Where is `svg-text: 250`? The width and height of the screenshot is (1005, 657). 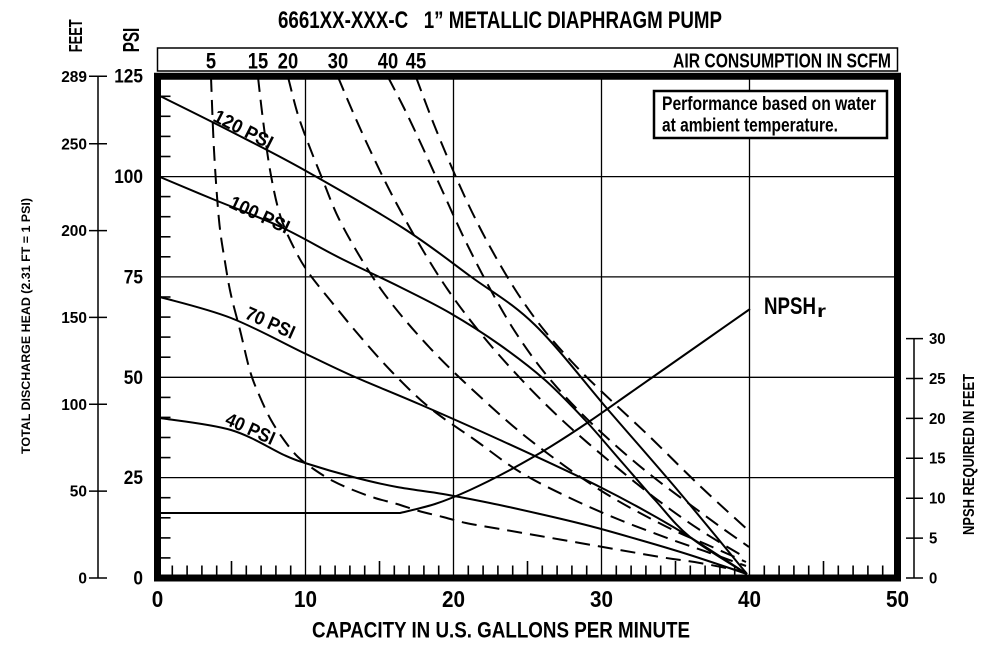 svg-text: 250 is located at coordinates (74, 144).